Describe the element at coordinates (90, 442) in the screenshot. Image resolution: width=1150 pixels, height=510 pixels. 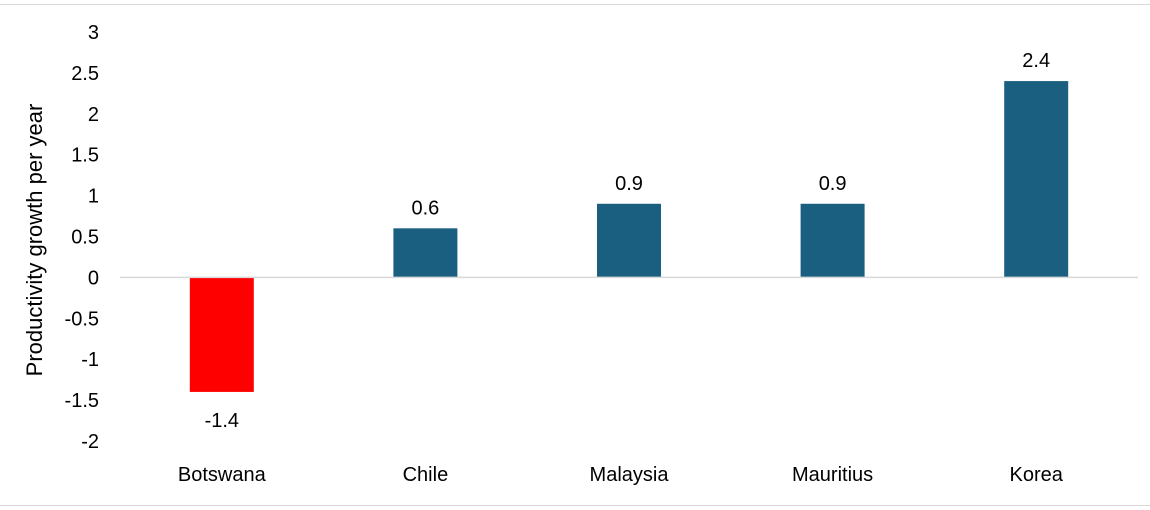
I see `y-tick-label: -2` at that location.